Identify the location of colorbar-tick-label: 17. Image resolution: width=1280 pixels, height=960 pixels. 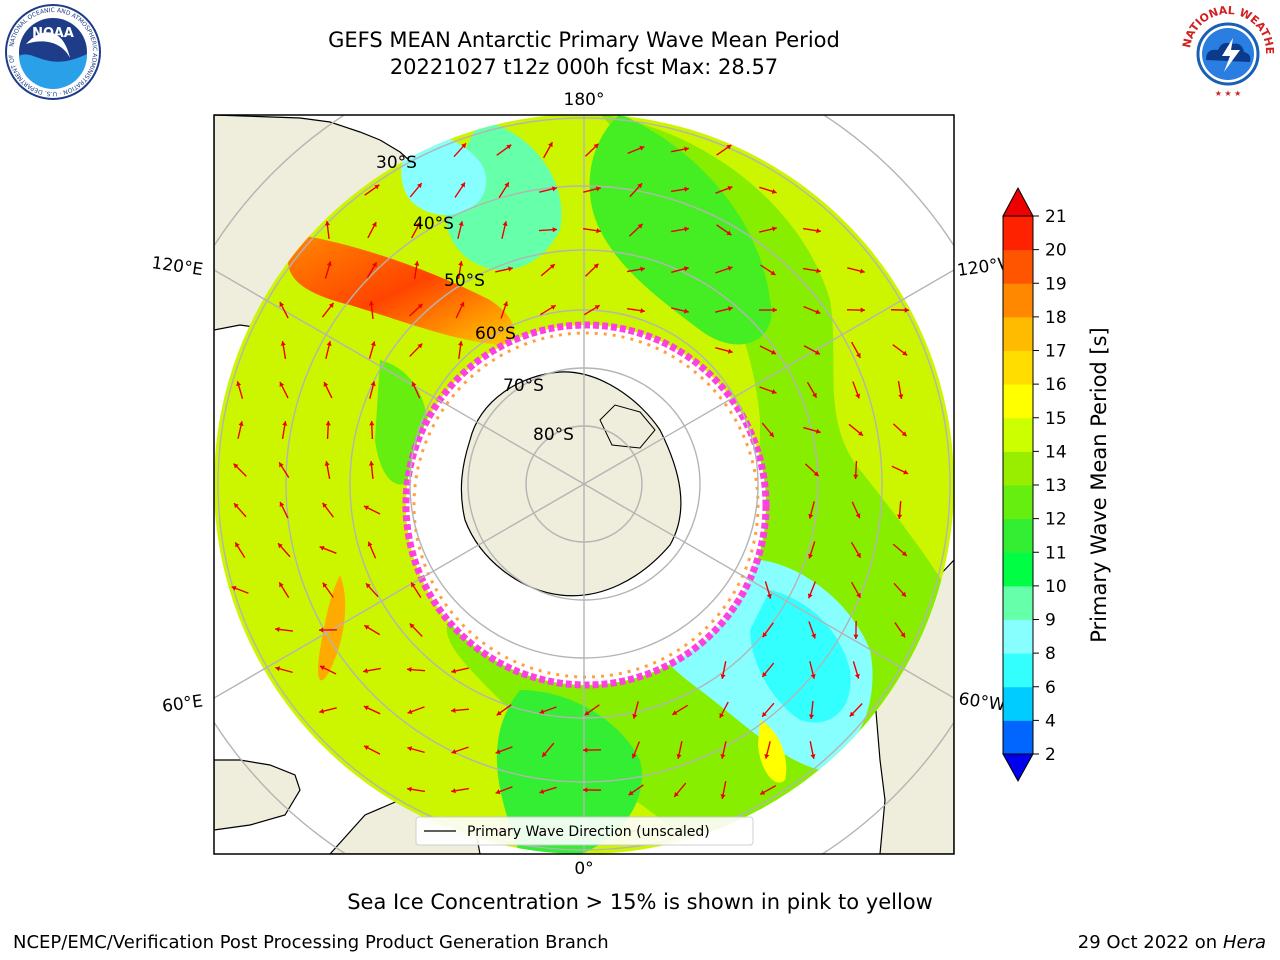
(1056, 352).